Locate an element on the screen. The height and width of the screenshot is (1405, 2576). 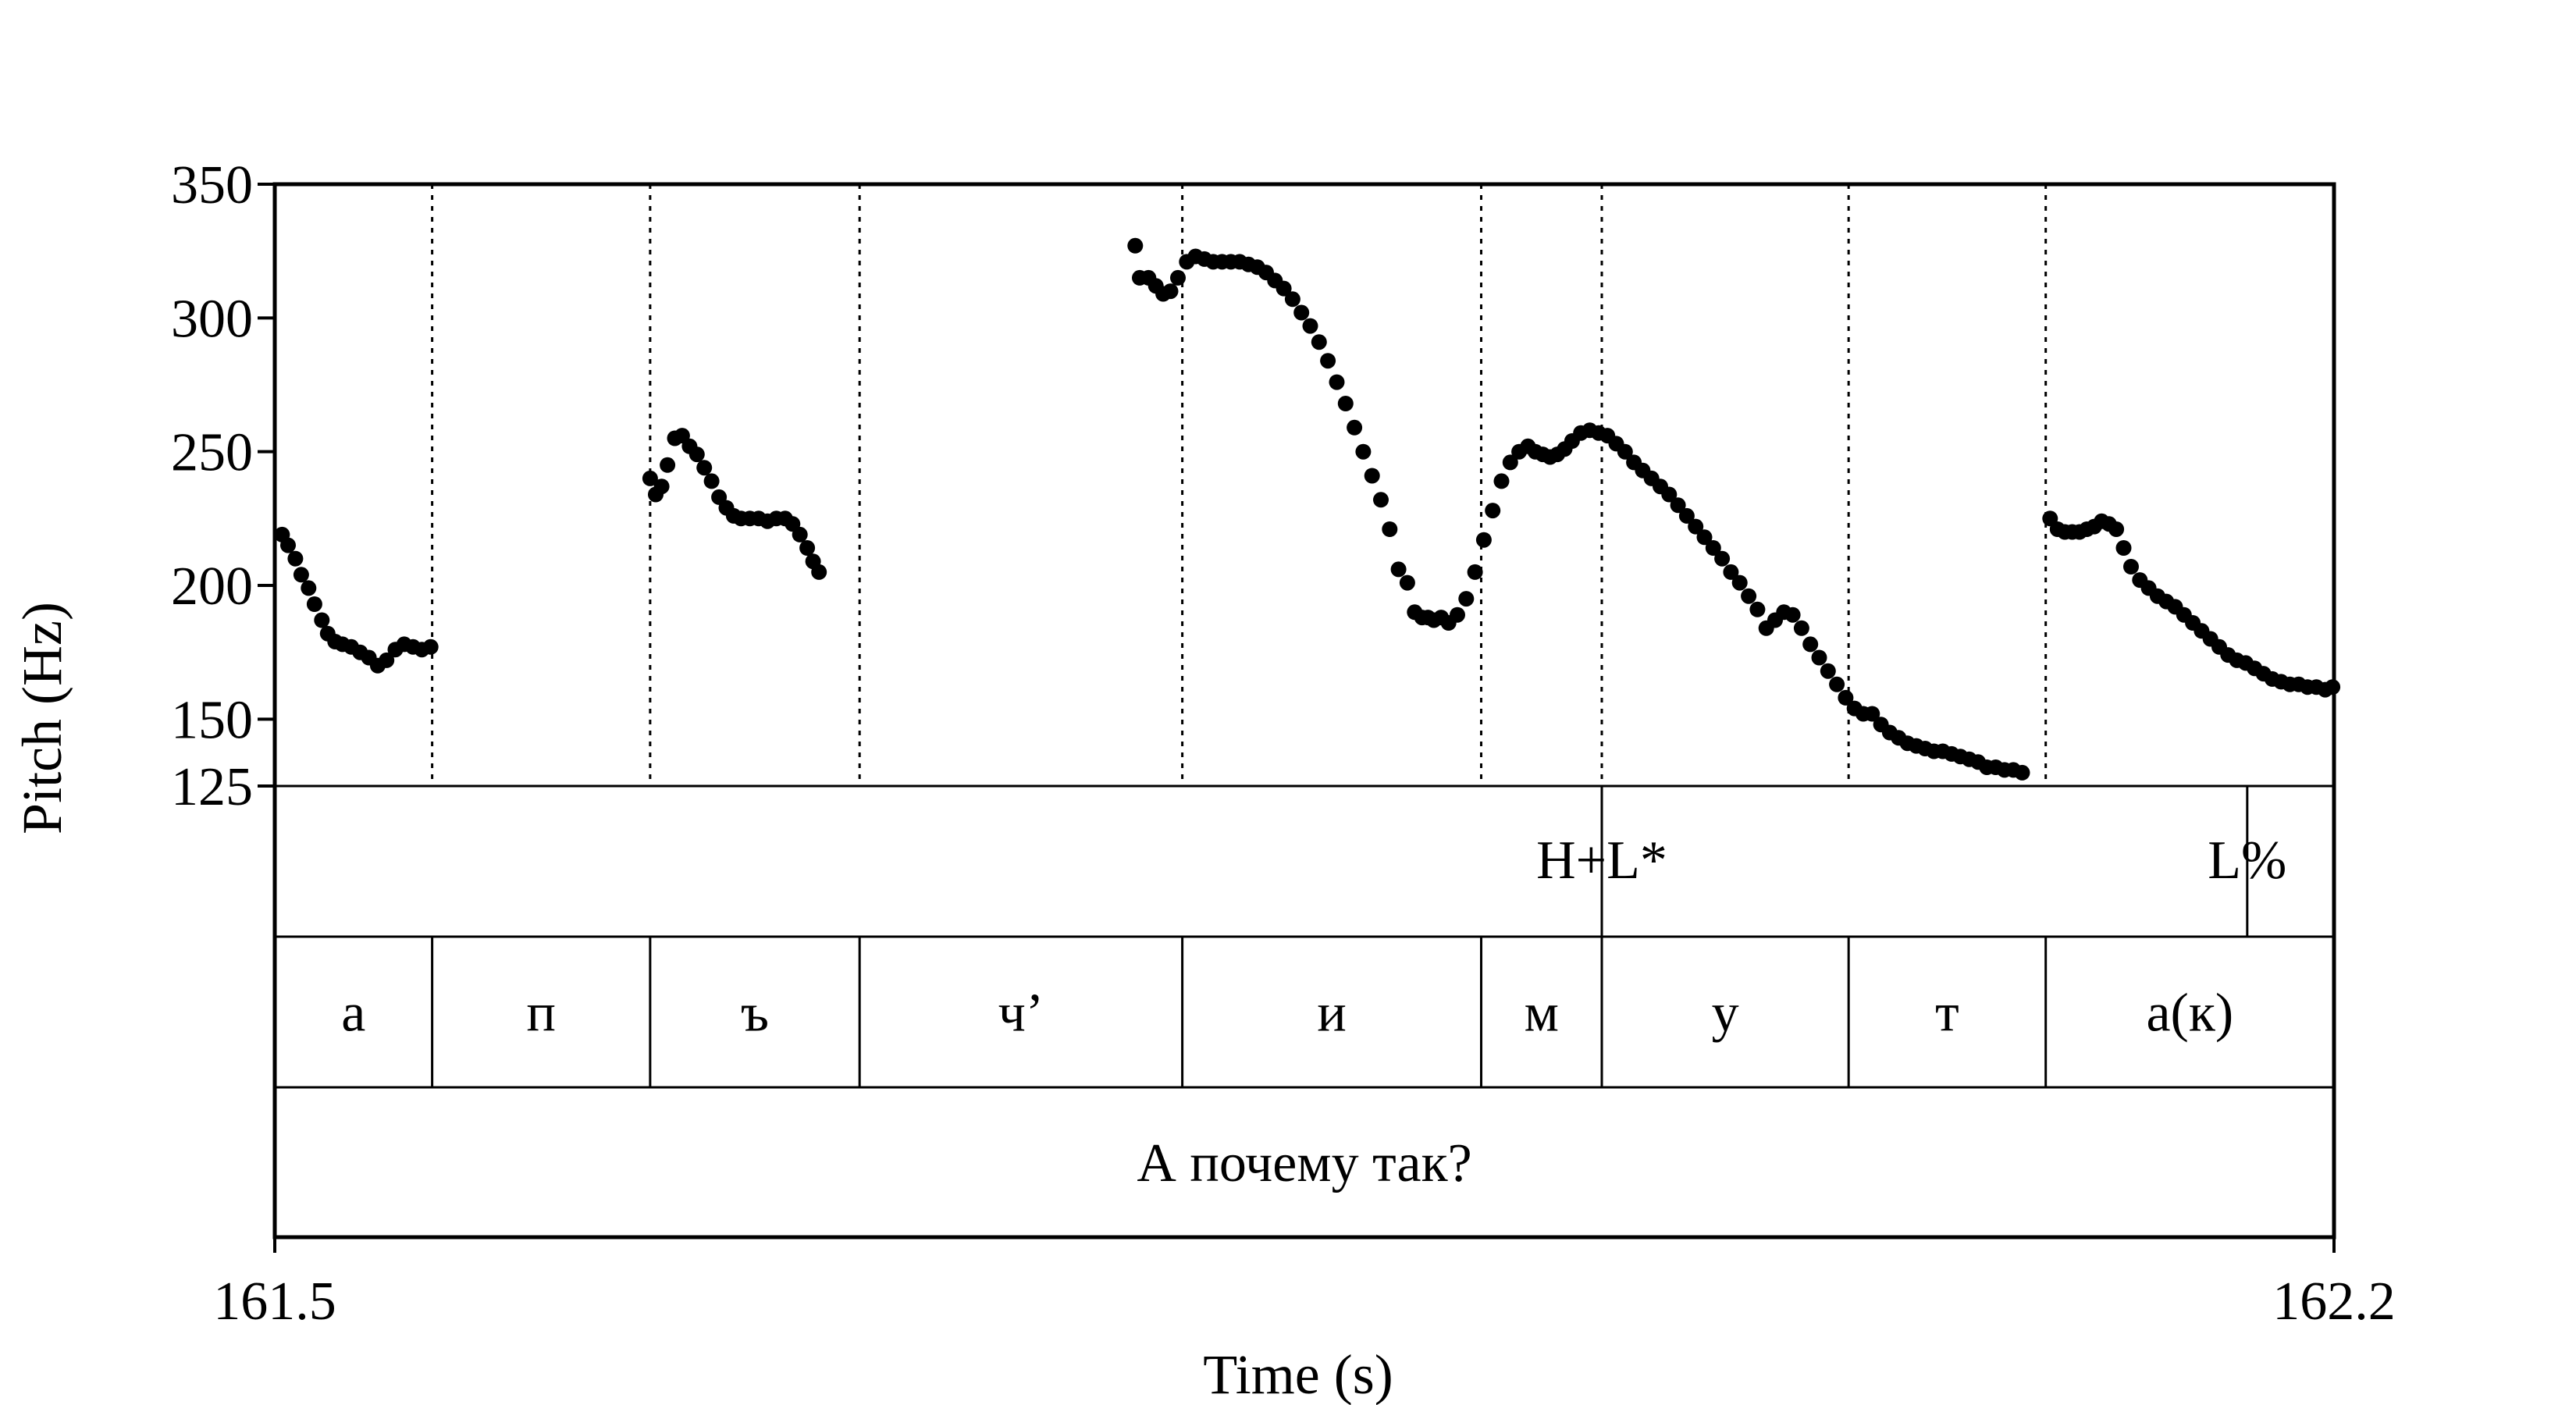
segment-label: а is located at coordinates (353, 1014).